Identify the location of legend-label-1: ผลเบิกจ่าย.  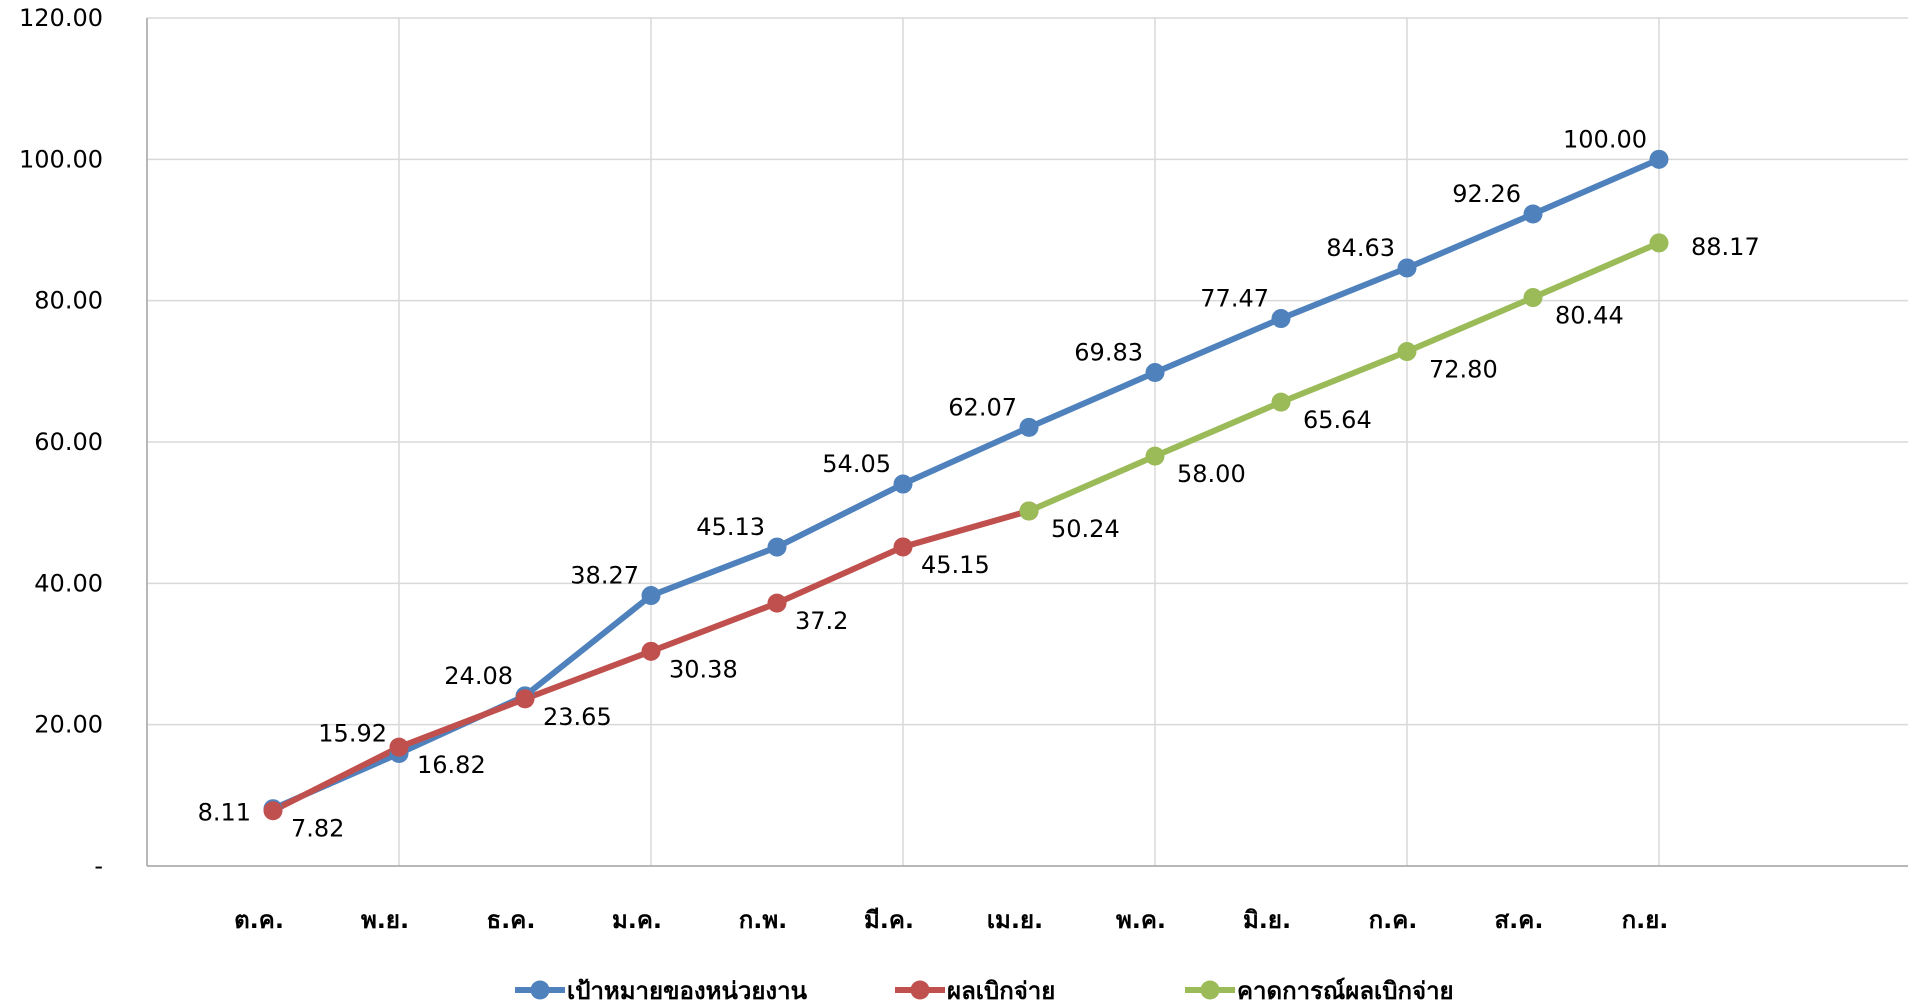
(1001, 991).